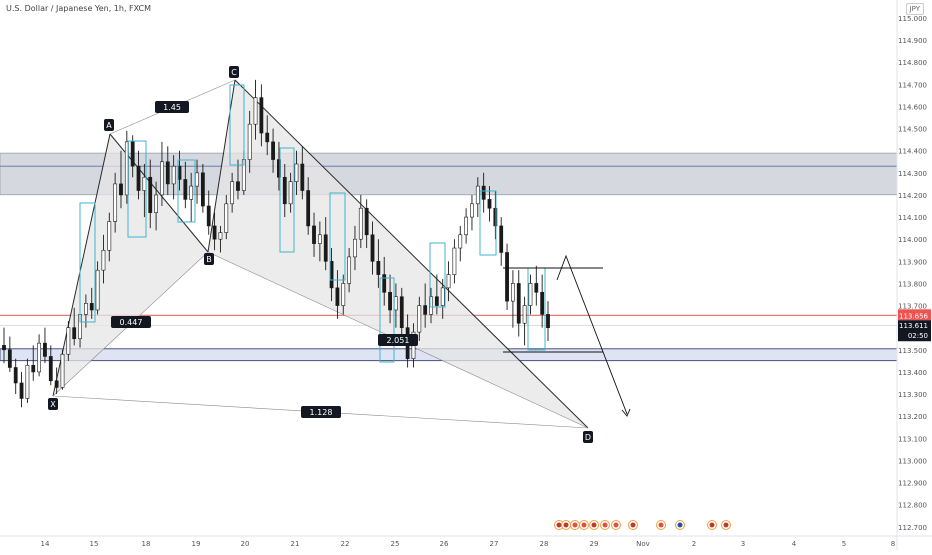 The width and height of the screenshot is (932, 555). What do you see at coordinates (592, 334) in the screenshot?
I see `projection-path` at bounding box center [592, 334].